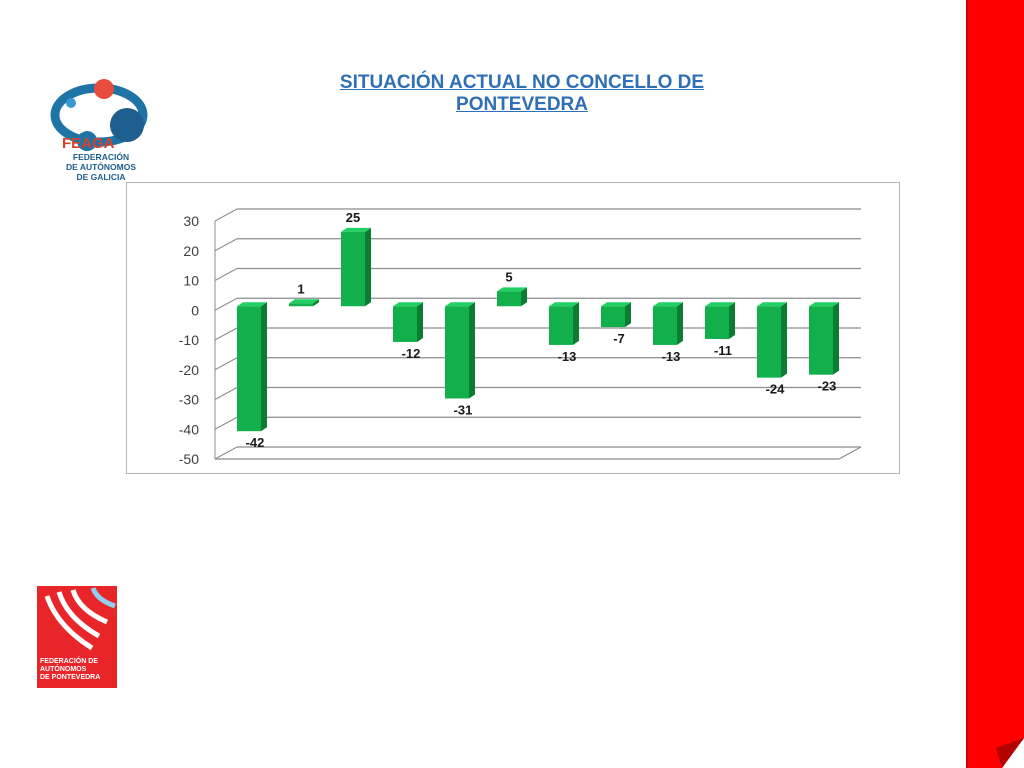  I want to click on feaga-subtitle-line: DE GALICIA, so click(101, 177).